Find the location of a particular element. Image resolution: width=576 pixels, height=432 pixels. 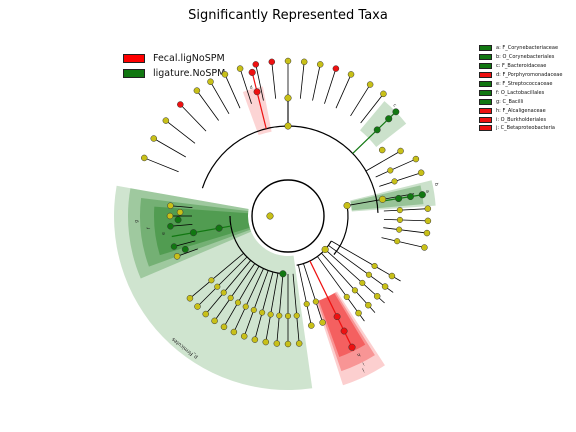

clade-label-i: i is located at coordinates (363, 364).